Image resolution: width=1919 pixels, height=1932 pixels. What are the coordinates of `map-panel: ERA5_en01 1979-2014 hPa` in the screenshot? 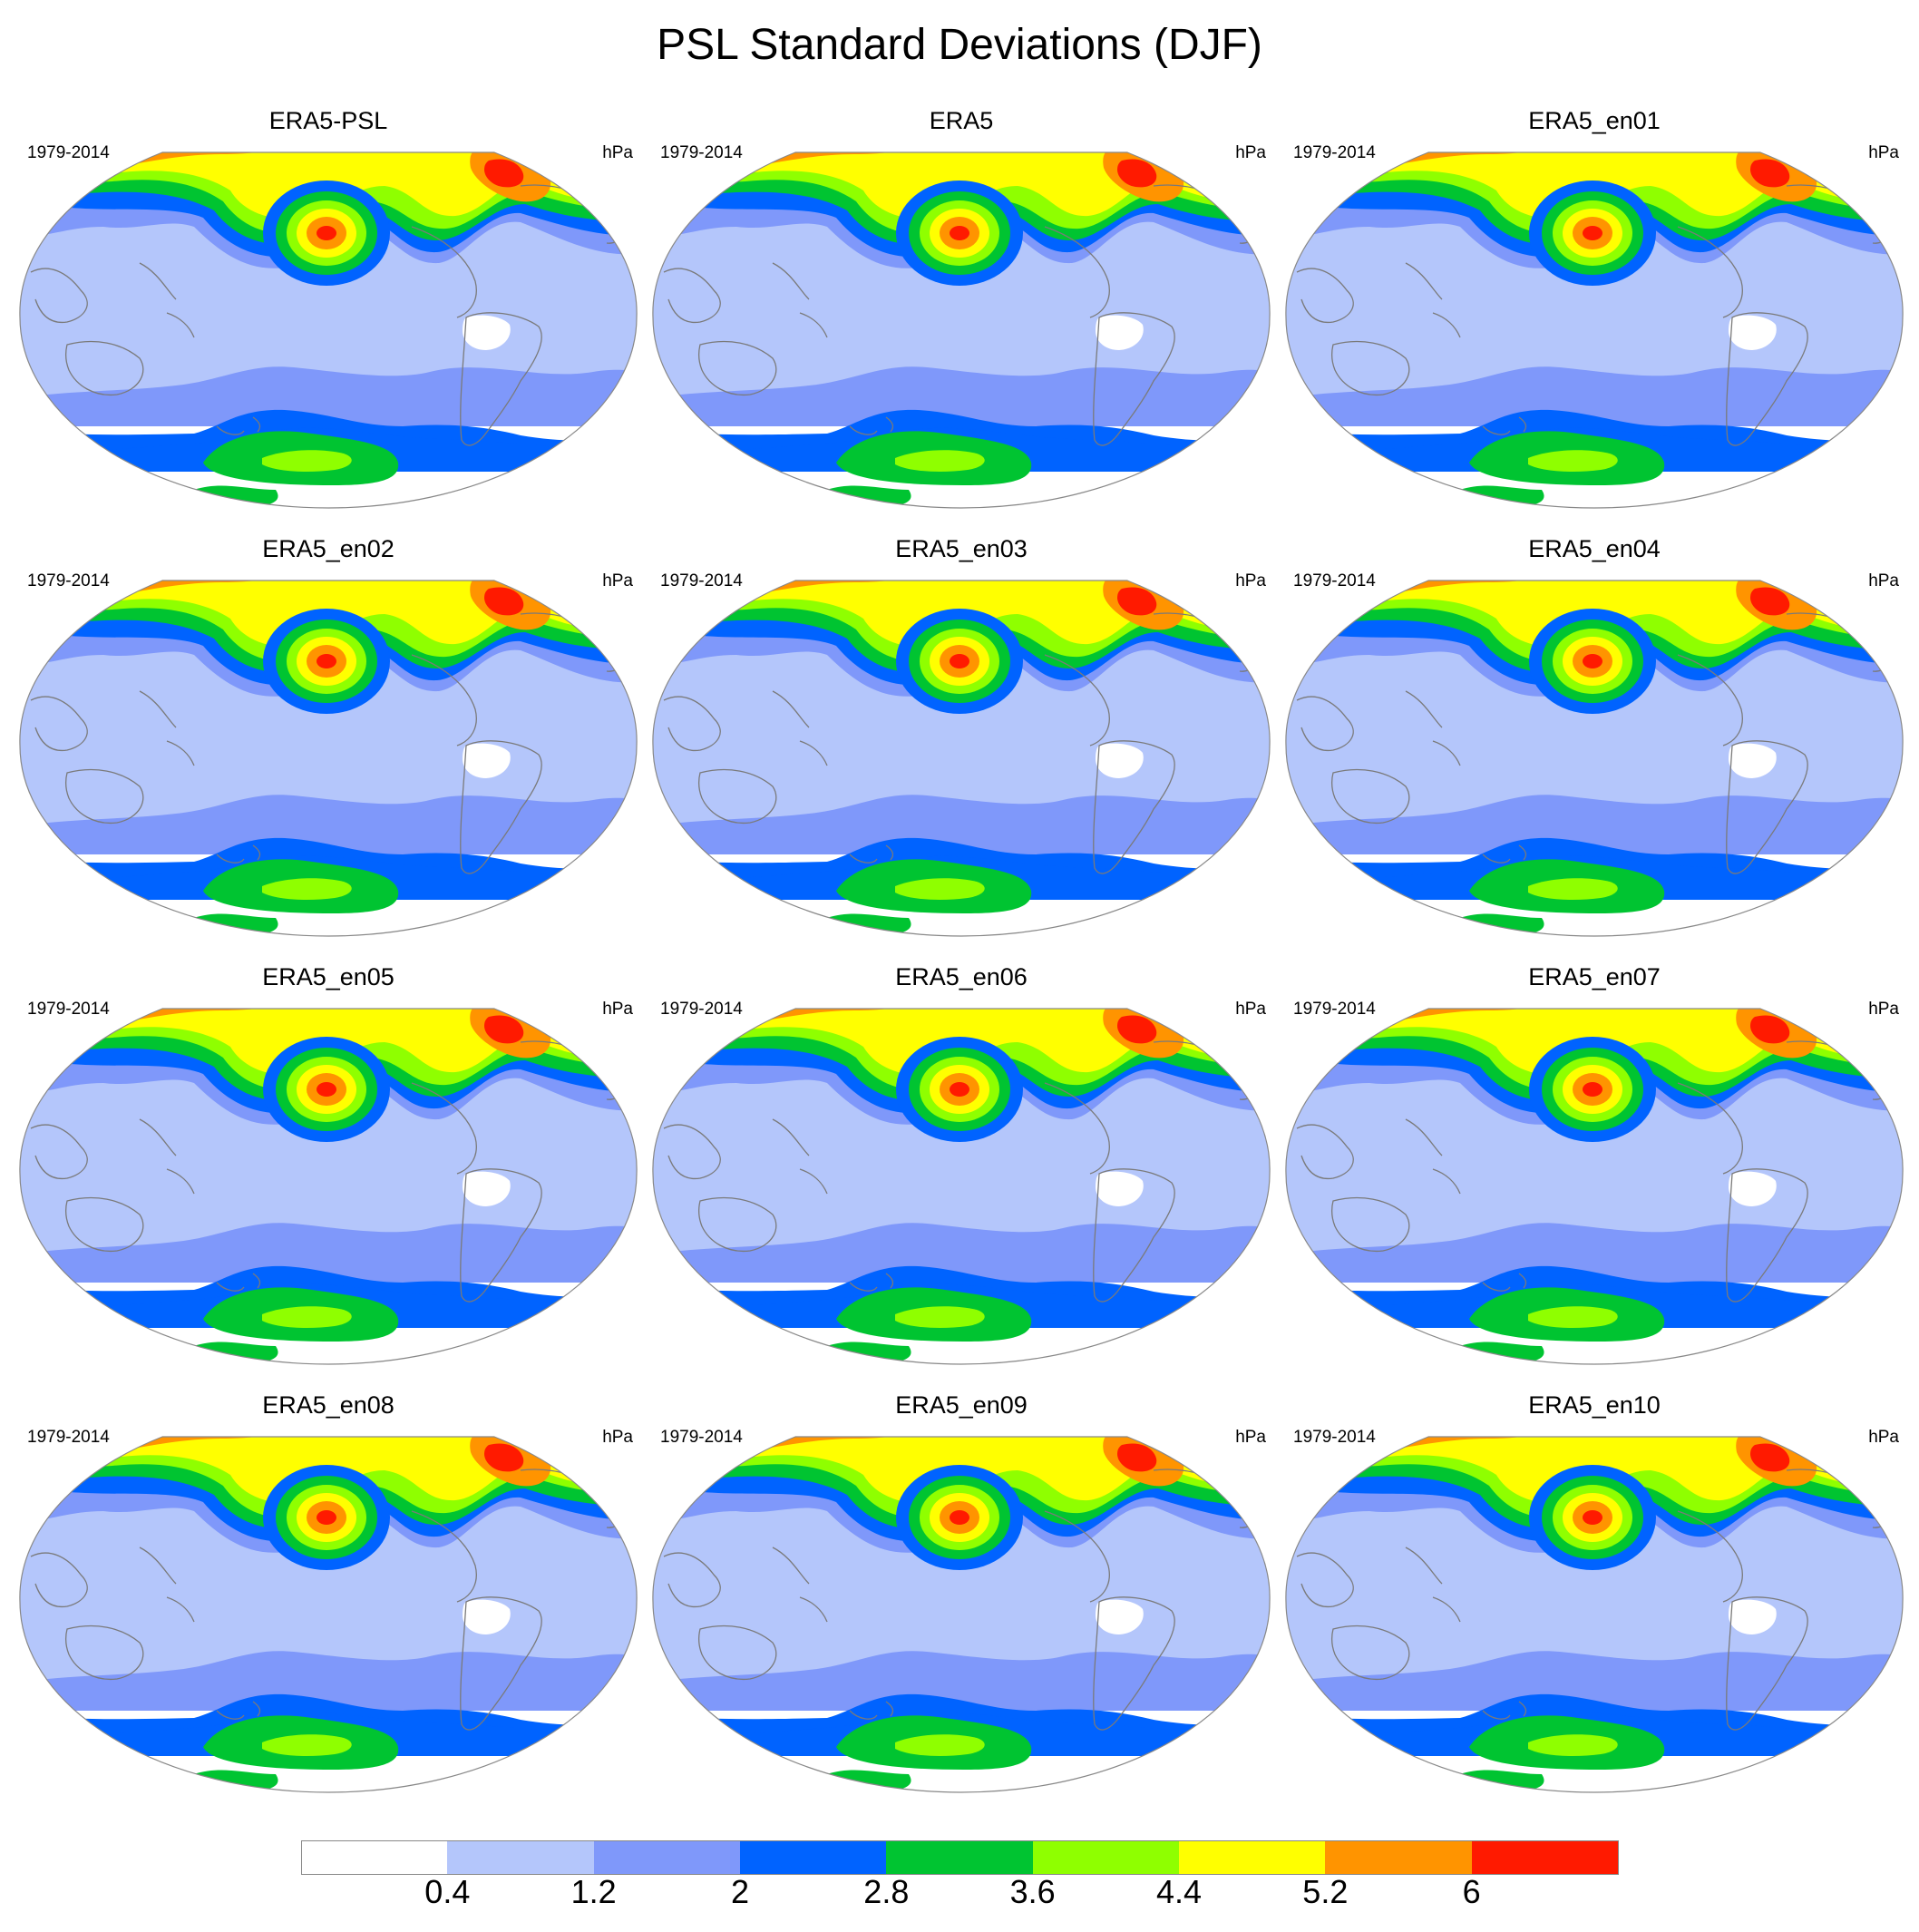 It's located at (1595, 254).